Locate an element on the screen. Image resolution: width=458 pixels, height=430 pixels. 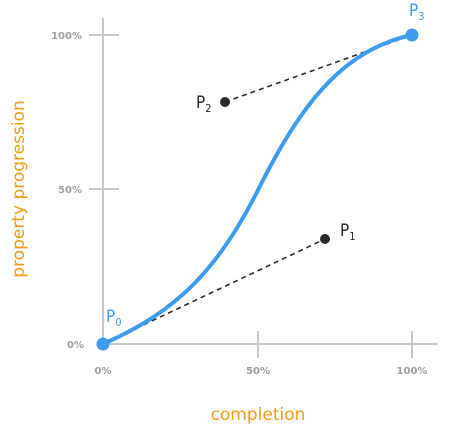
y-axis-title: property progression is located at coordinates (19, 188).